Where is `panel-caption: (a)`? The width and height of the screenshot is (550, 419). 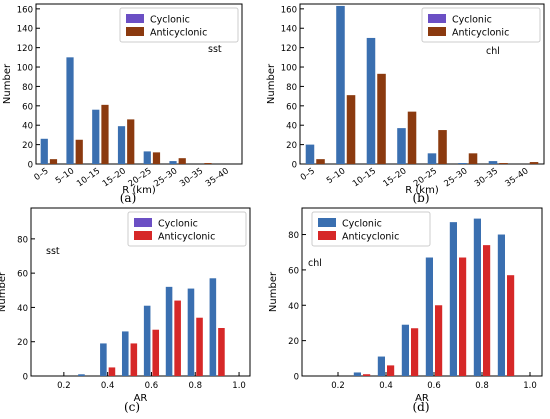
panel-caption: (a) is located at coordinates (128, 198).